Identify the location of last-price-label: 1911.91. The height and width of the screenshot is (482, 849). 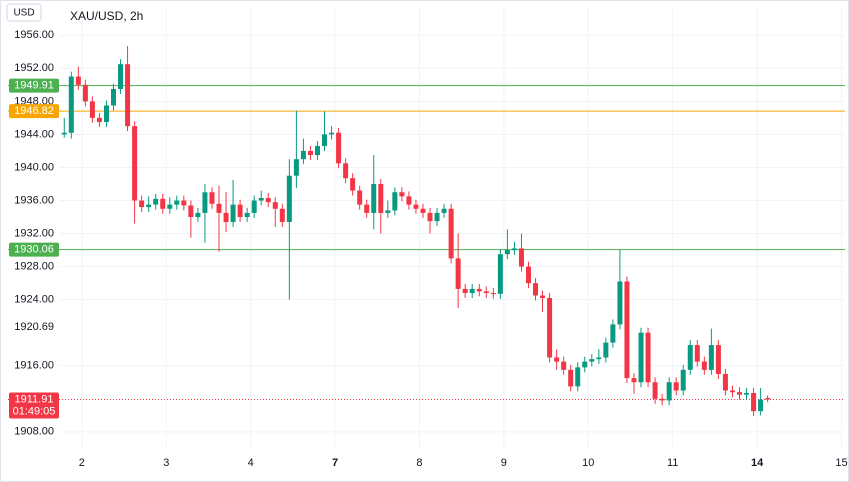
(34, 399).